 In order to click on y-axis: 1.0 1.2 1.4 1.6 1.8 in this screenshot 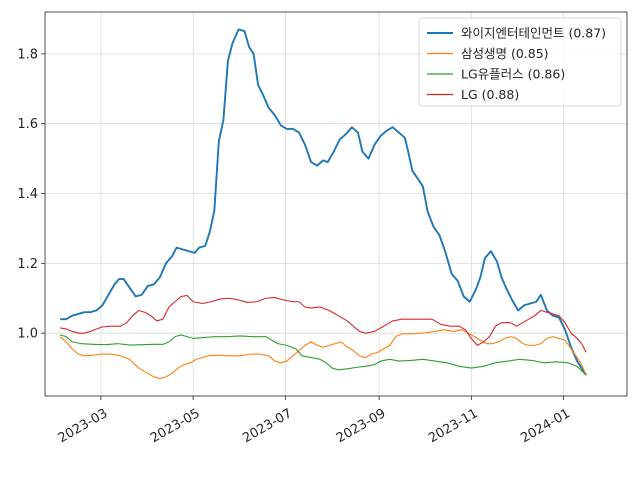, I will do `click(31, 194)`.